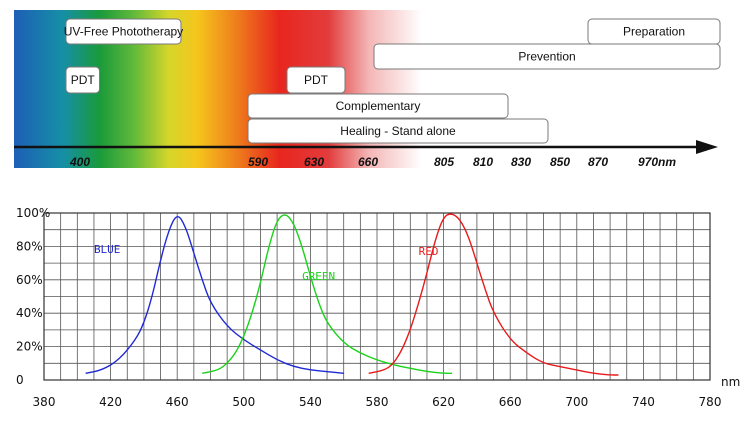 Image resolution: width=747 pixels, height=435 pixels. Describe the element at coordinates (33, 213) in the screenshot. I see `y-tick-label: 100%` at that location.